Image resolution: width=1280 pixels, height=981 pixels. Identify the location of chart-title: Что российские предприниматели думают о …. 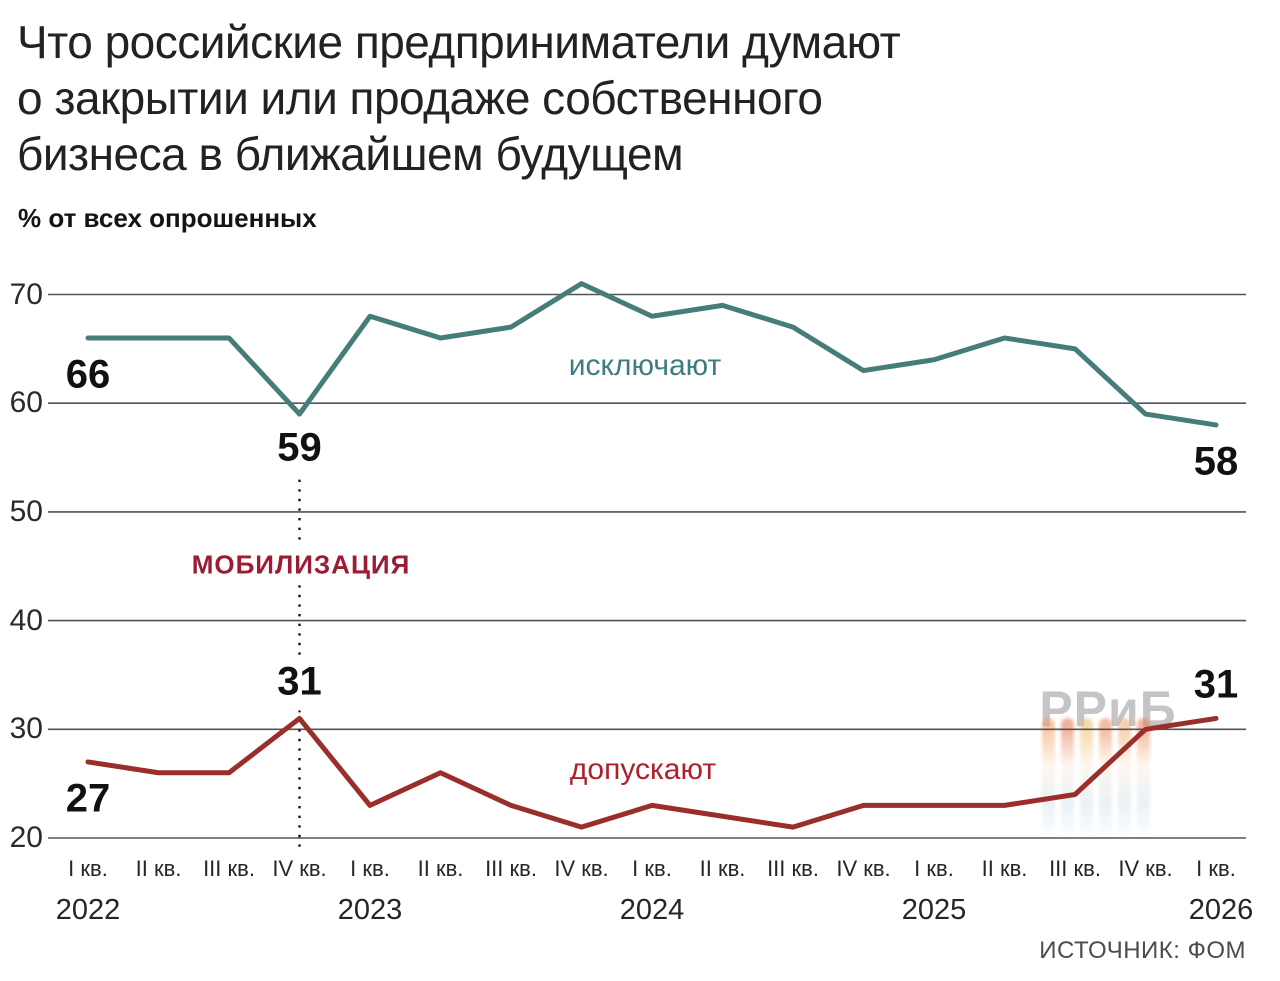
(459, 98).